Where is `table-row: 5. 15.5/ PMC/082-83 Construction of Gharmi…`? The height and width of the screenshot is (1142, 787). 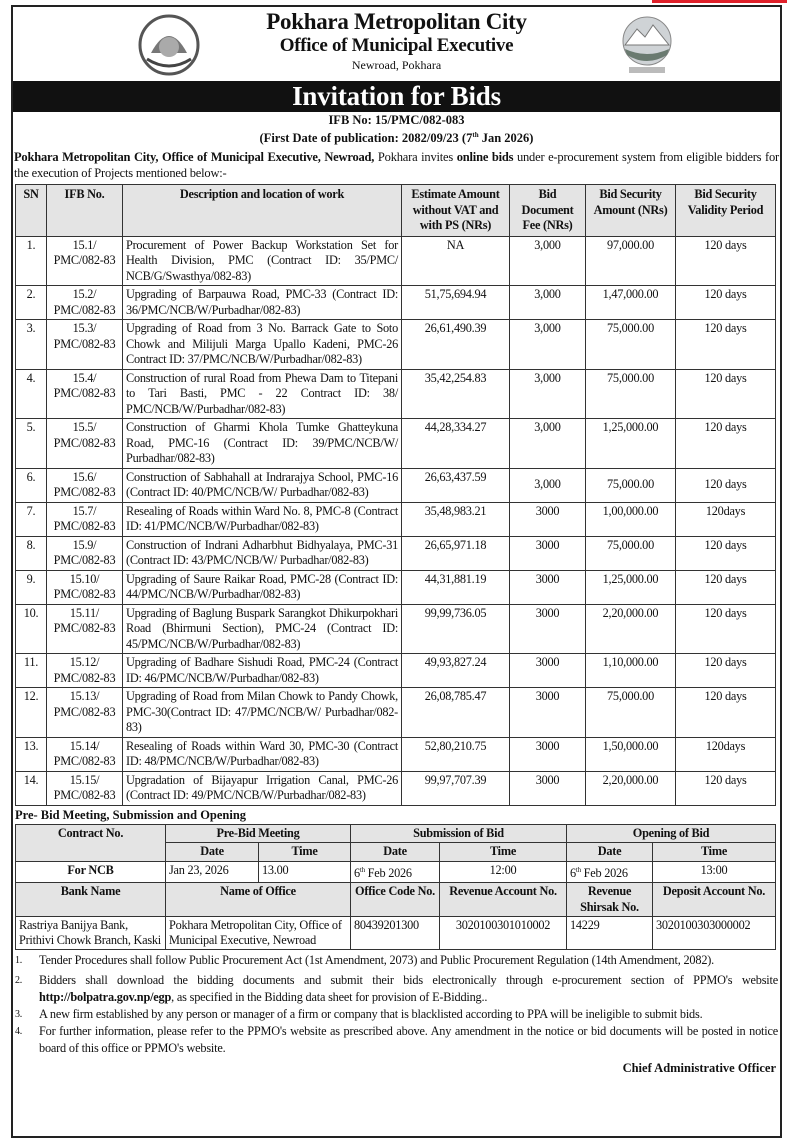
table-row: 5. 15.5/ PMC/082-83 Construction of Gharmi… is located at coordinates (395, 443).